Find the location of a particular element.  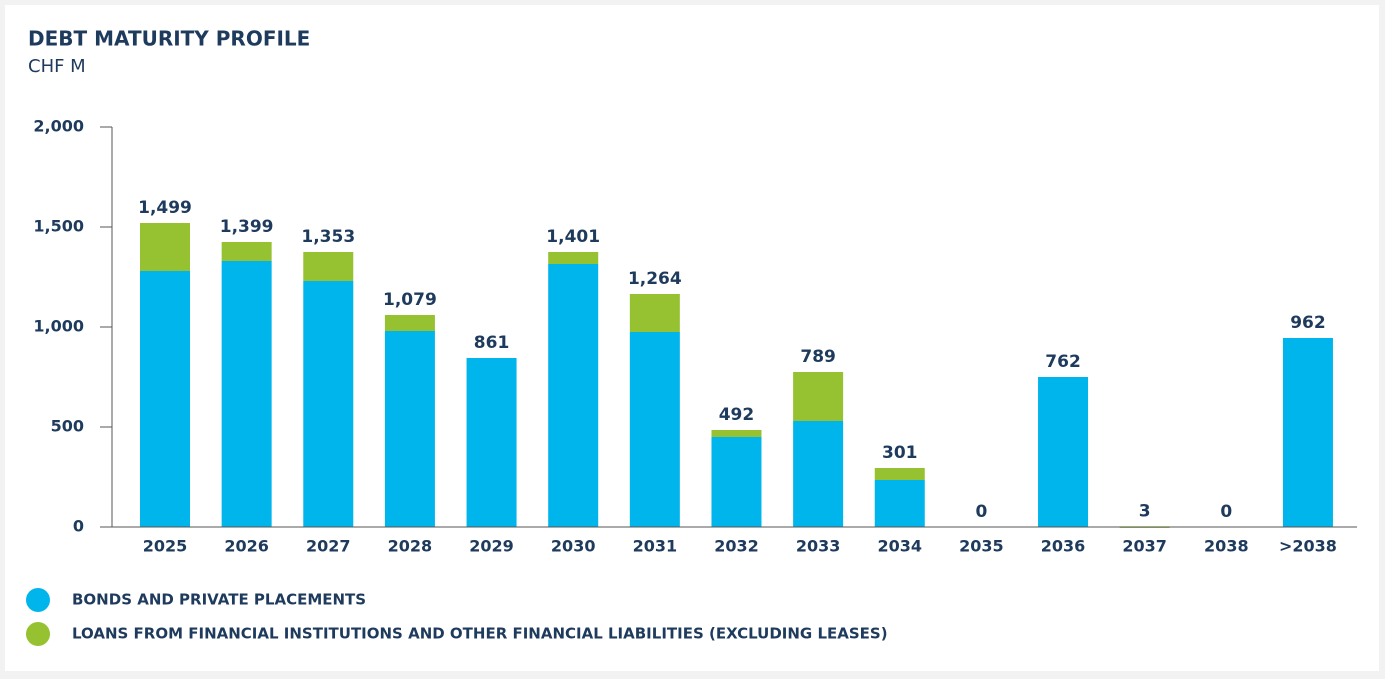

total-label: 1,499 is located at coordinates (165, 208).